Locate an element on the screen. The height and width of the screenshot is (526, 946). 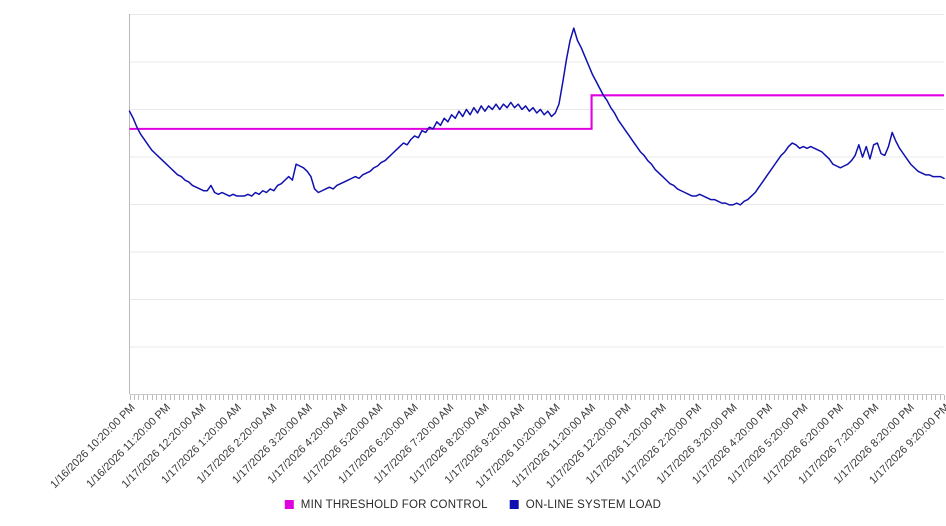
legend-swatch-magenta is located at coordinates (289, 504).